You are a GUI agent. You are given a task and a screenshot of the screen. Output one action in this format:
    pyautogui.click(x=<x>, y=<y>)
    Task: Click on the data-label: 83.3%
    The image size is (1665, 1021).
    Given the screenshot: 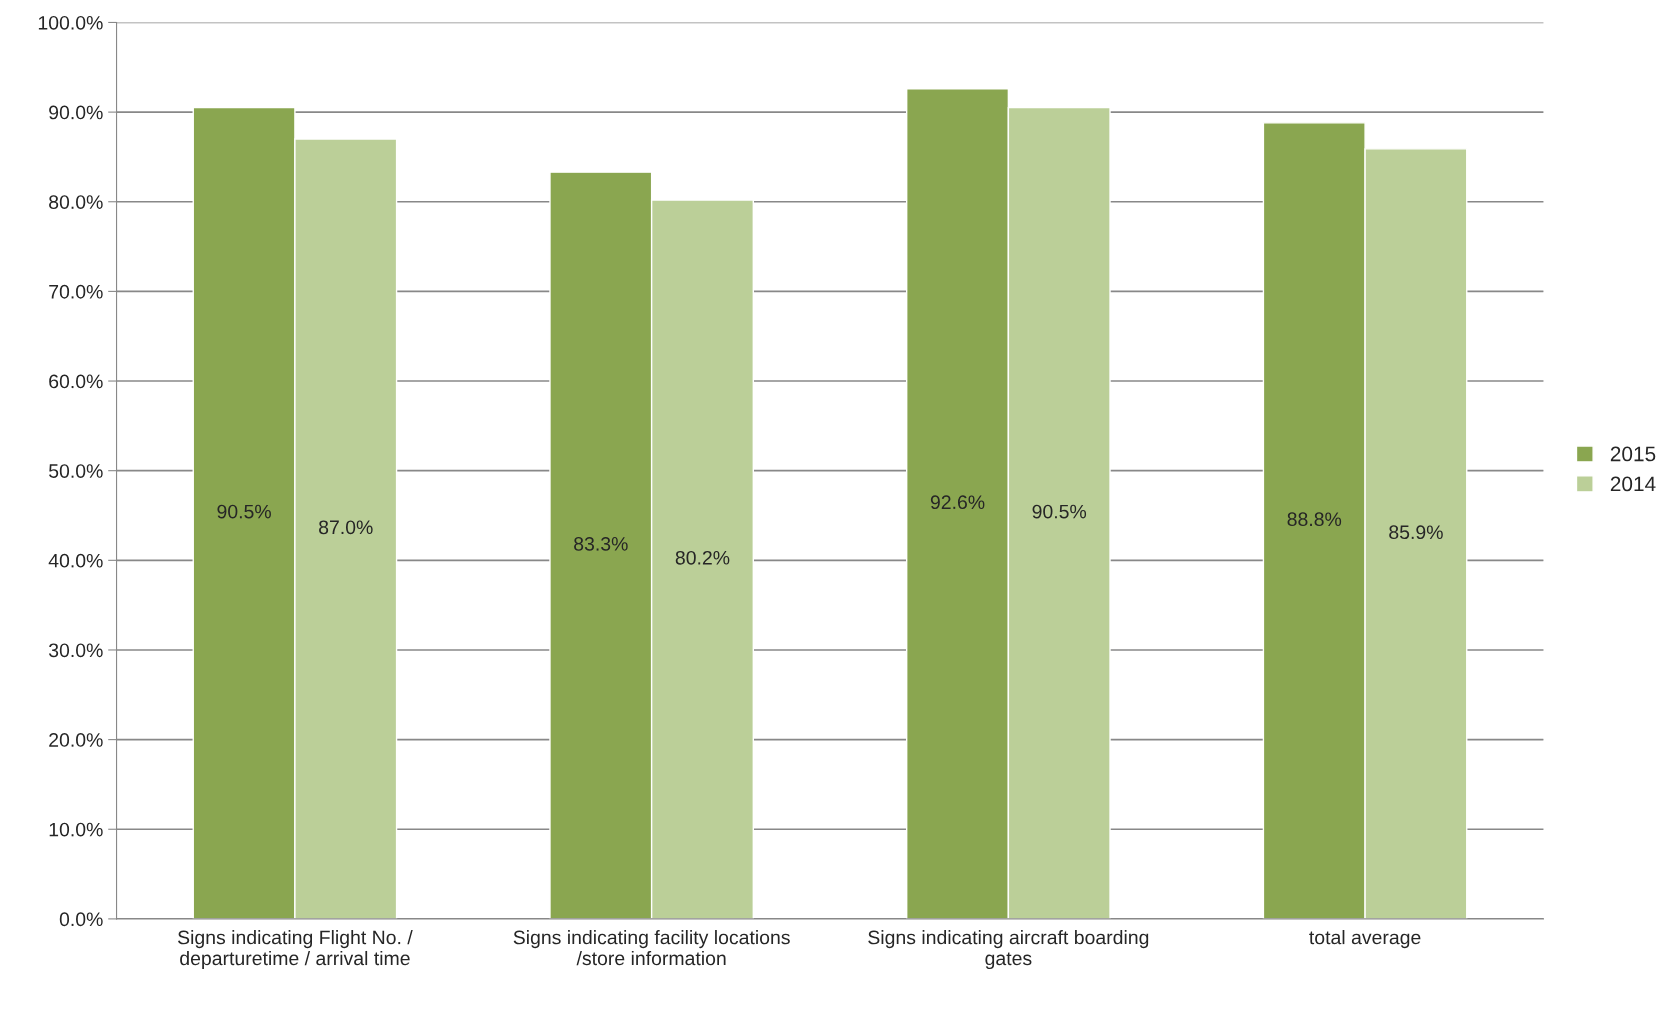 What is the action you would take?
    pyautogui.click(x=601, y=543)
    